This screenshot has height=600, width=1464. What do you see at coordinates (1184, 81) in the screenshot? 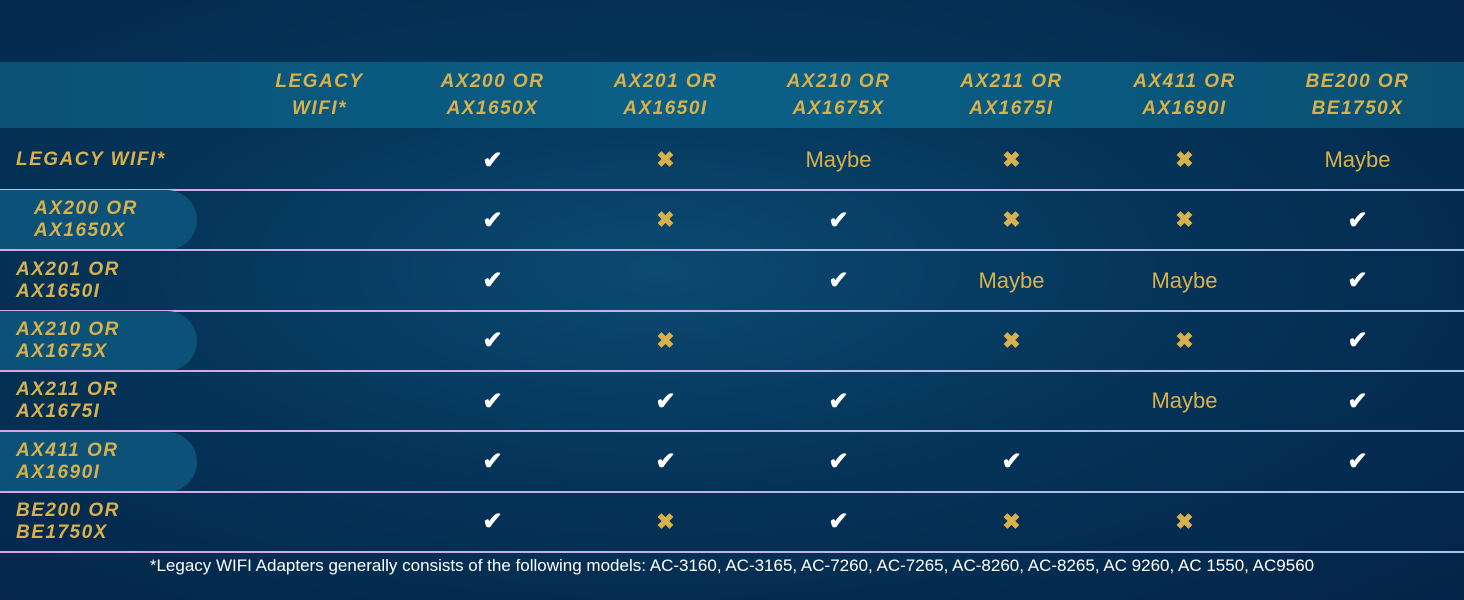
I see `column-header-line: AX411 or` at bounding box center [1184, 81].